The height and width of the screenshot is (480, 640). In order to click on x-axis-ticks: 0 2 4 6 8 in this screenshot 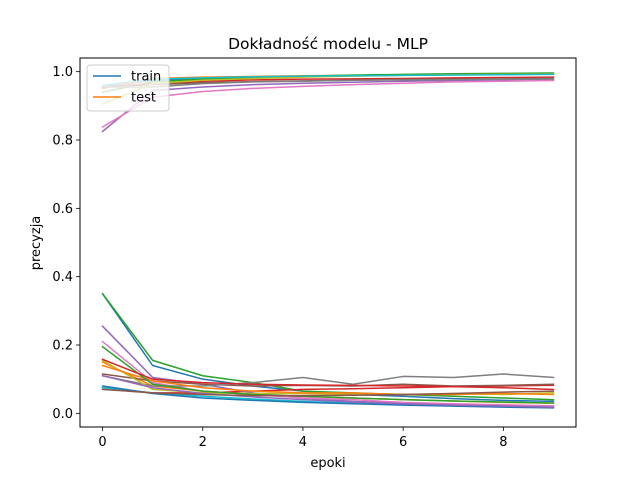, I will do `click(302, 438)`.